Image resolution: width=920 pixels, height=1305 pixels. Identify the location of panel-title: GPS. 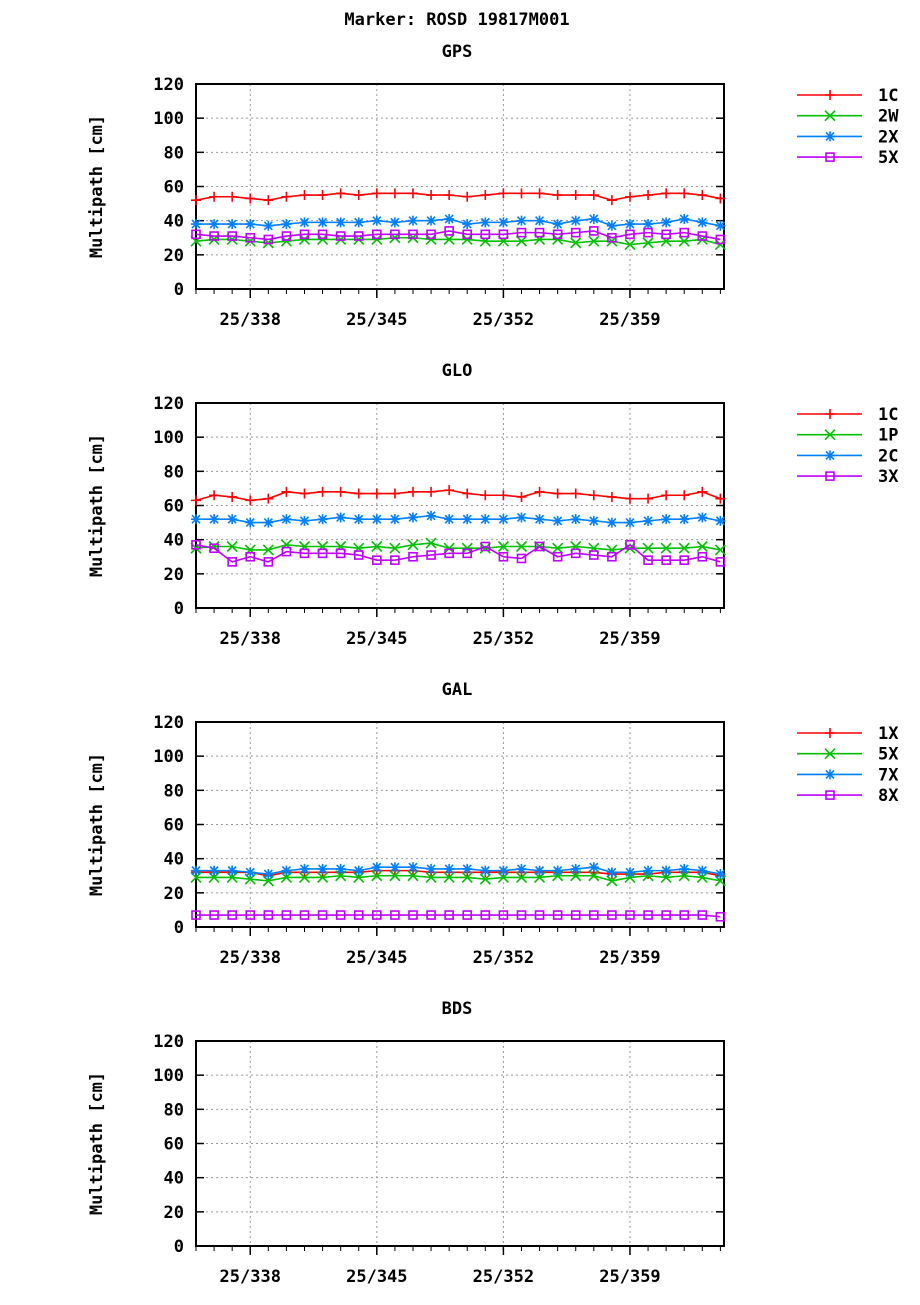
(457, 52).